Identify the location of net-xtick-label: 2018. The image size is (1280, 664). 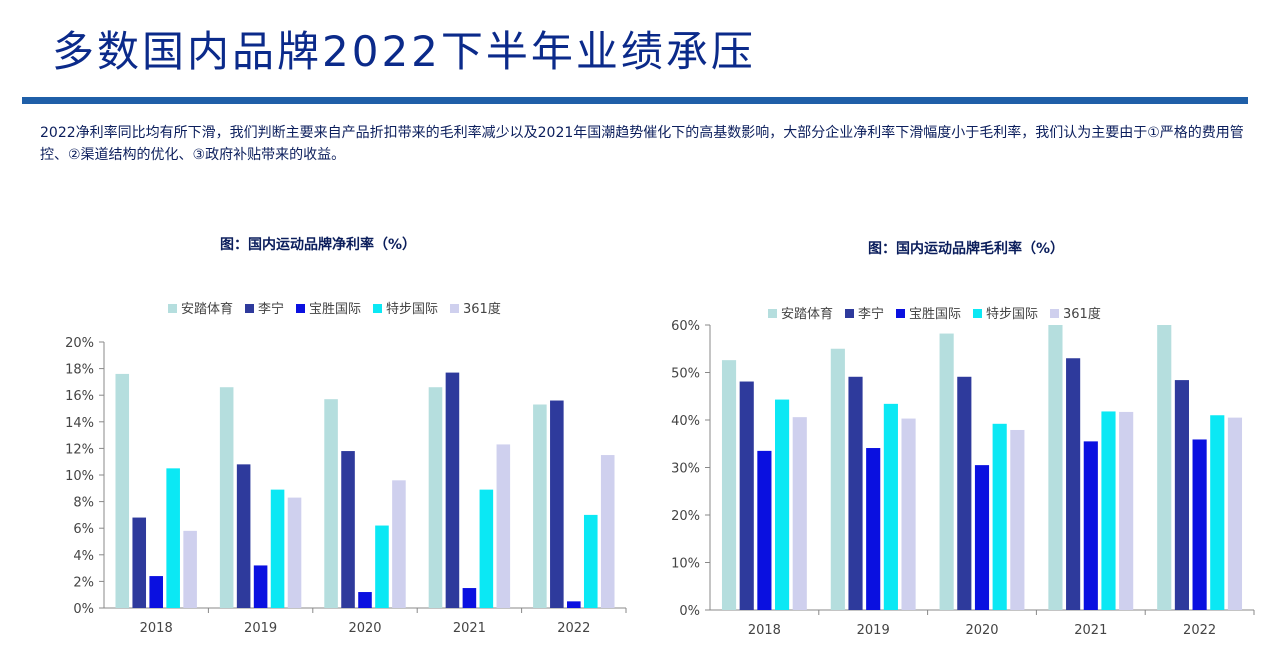
(156, 628).